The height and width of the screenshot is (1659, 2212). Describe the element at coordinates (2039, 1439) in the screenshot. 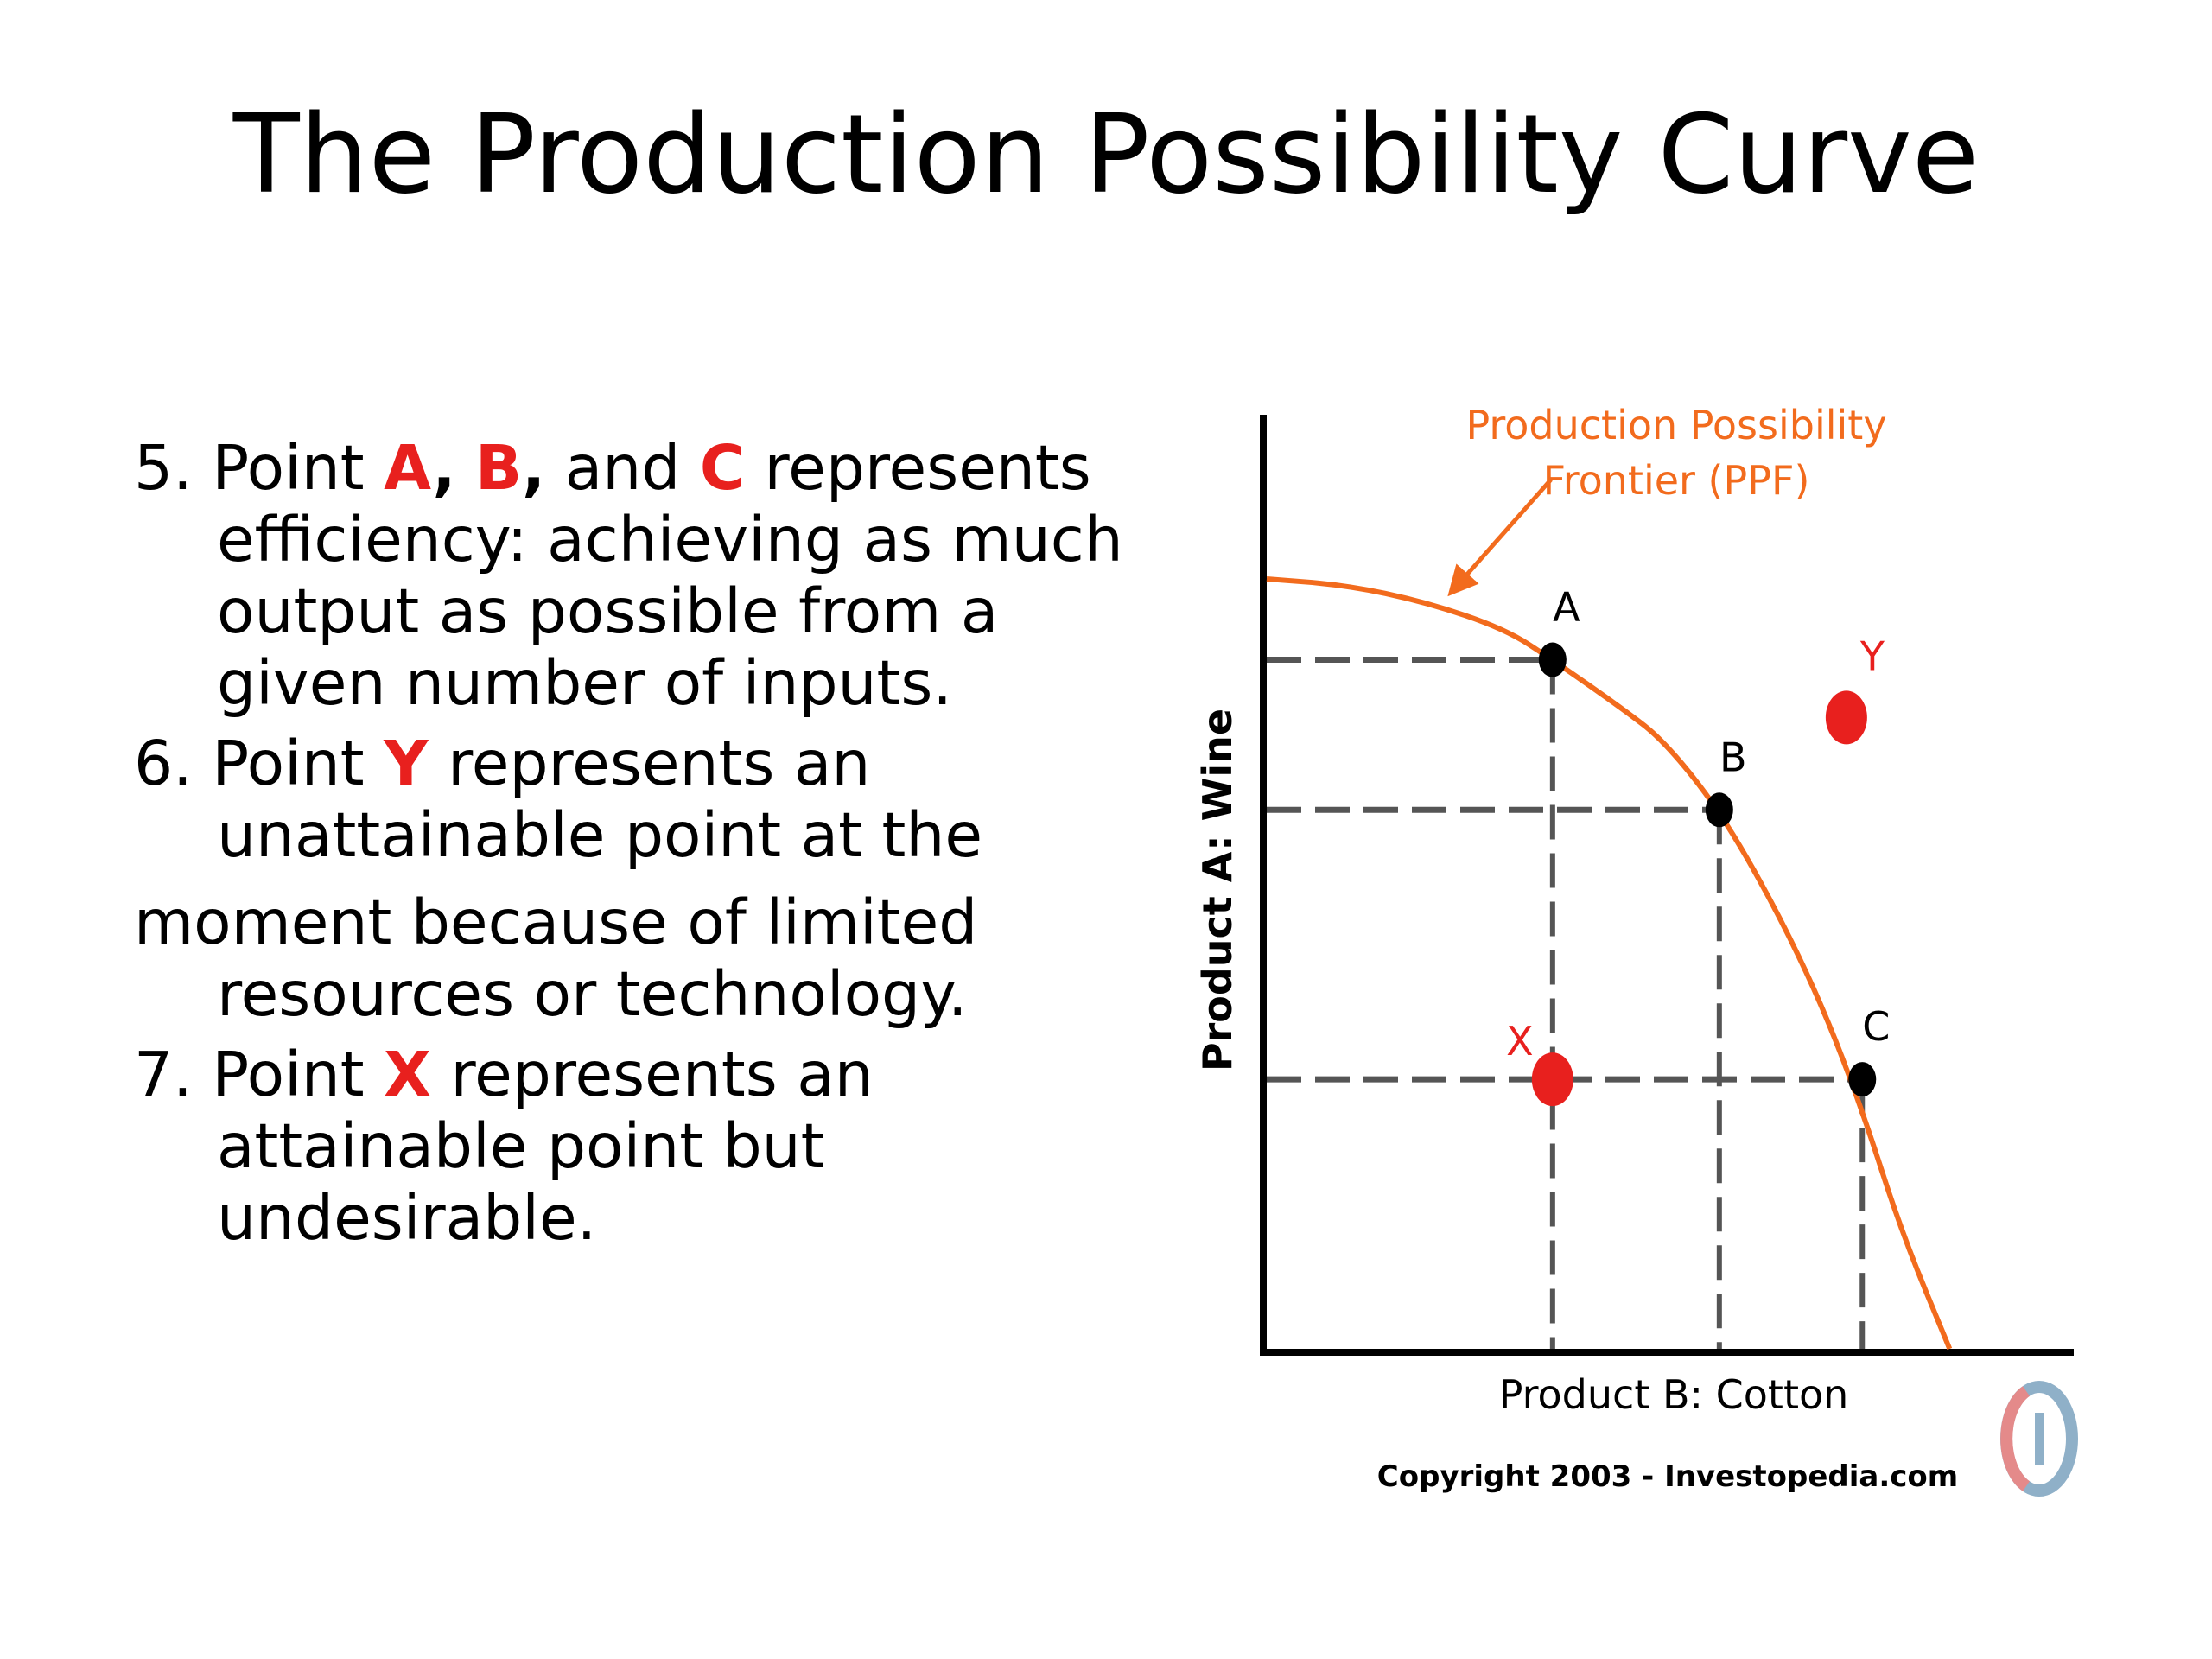

I see `investopedia-logo` at that location.